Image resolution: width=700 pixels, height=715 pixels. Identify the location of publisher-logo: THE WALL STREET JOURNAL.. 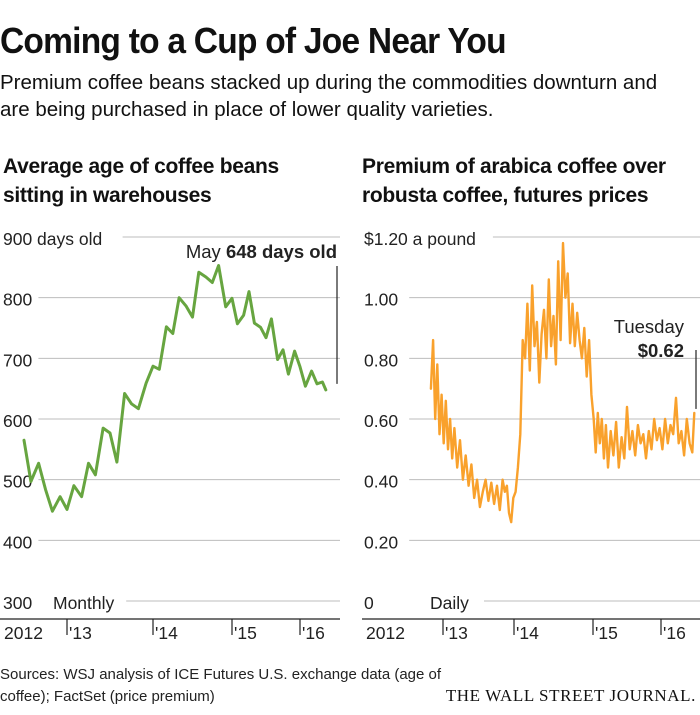
(570, 695).